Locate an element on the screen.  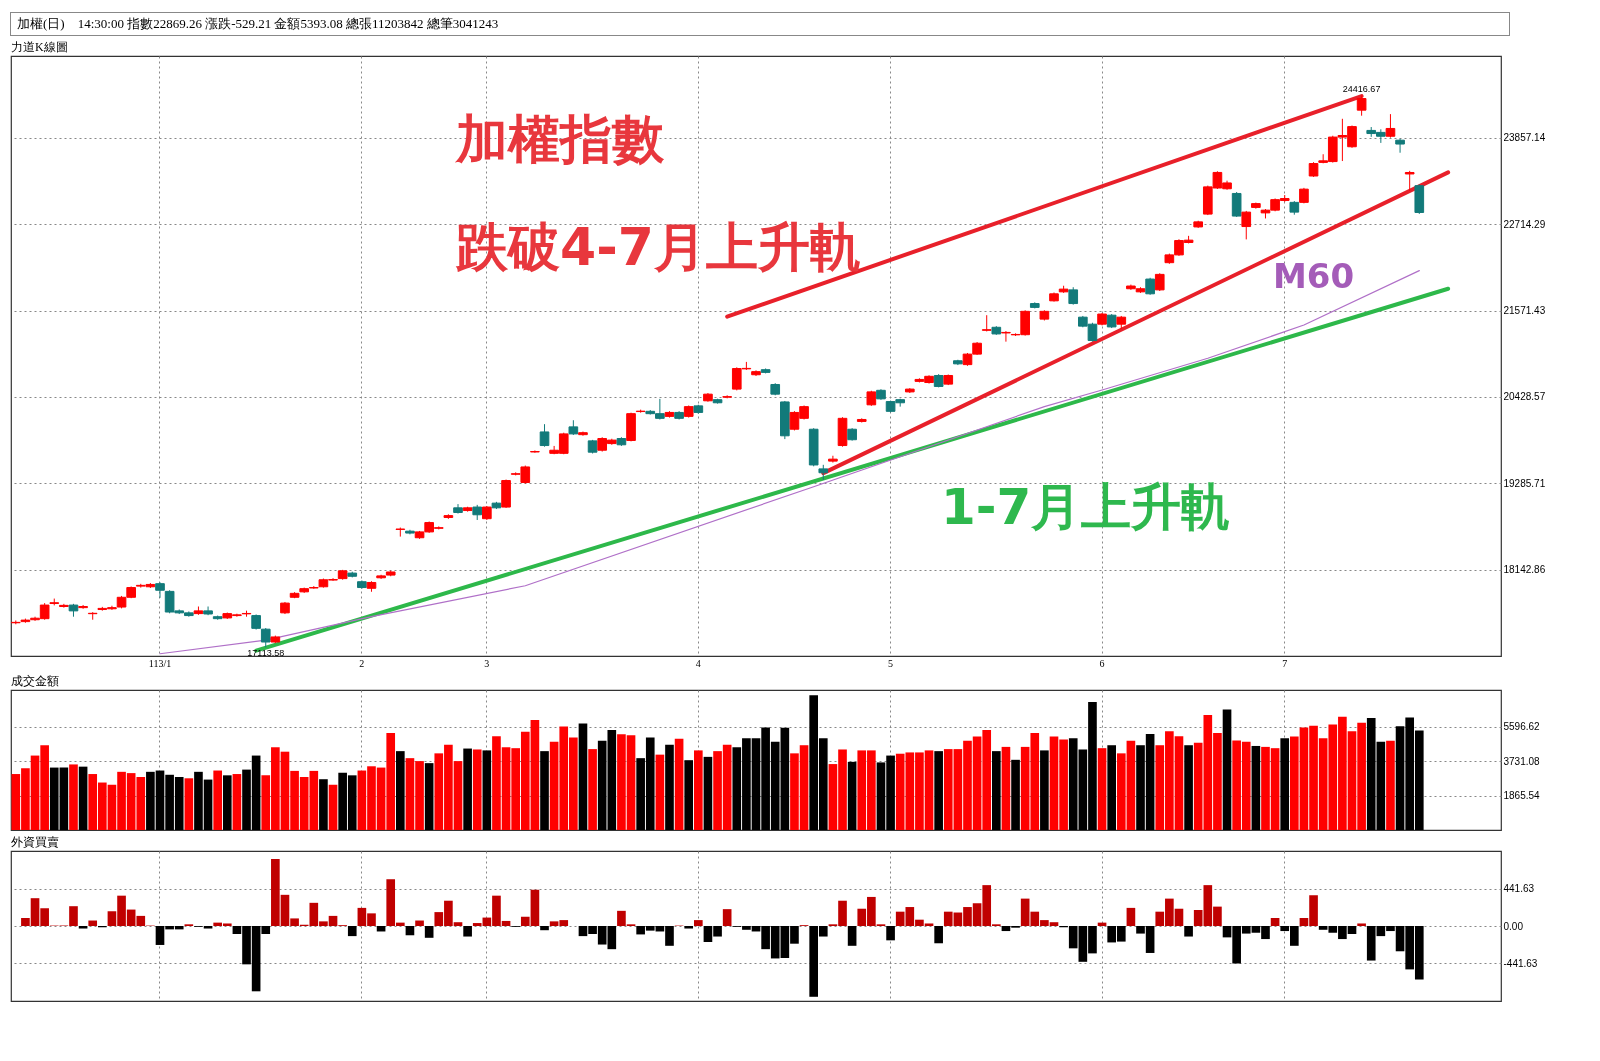
y-tick-label: 1865.54 is located at coordinates (1522, 796).